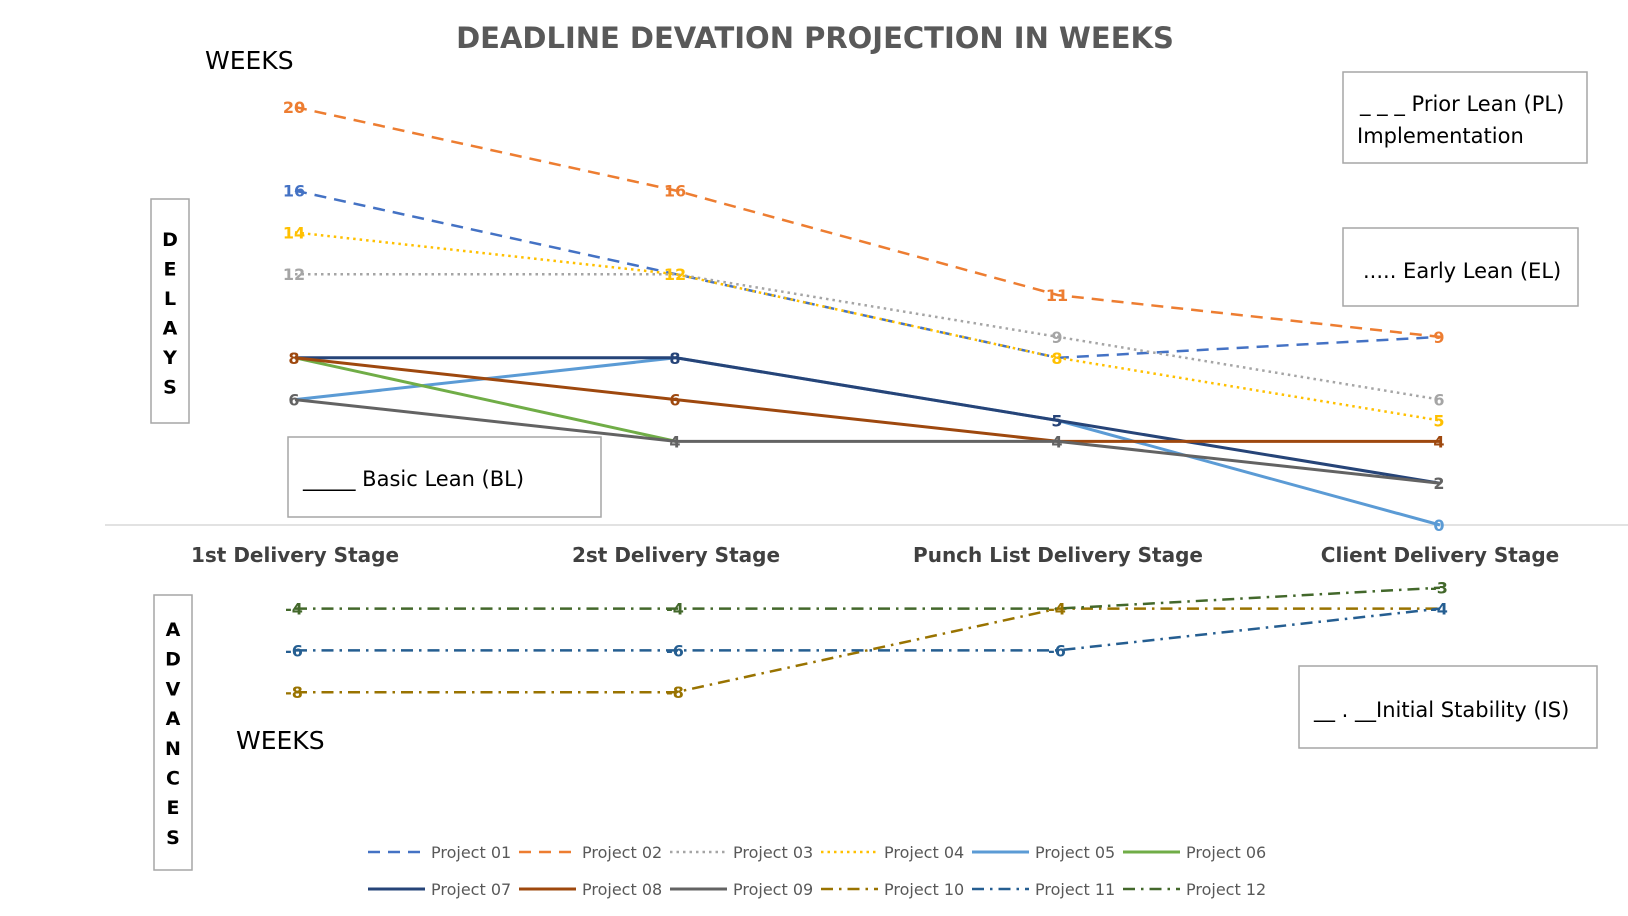 This screenshot has height=916, width=1628. Describe the element at coordinates (675, 692) in the screenshot. I see `data-label-16: -8` at that location.